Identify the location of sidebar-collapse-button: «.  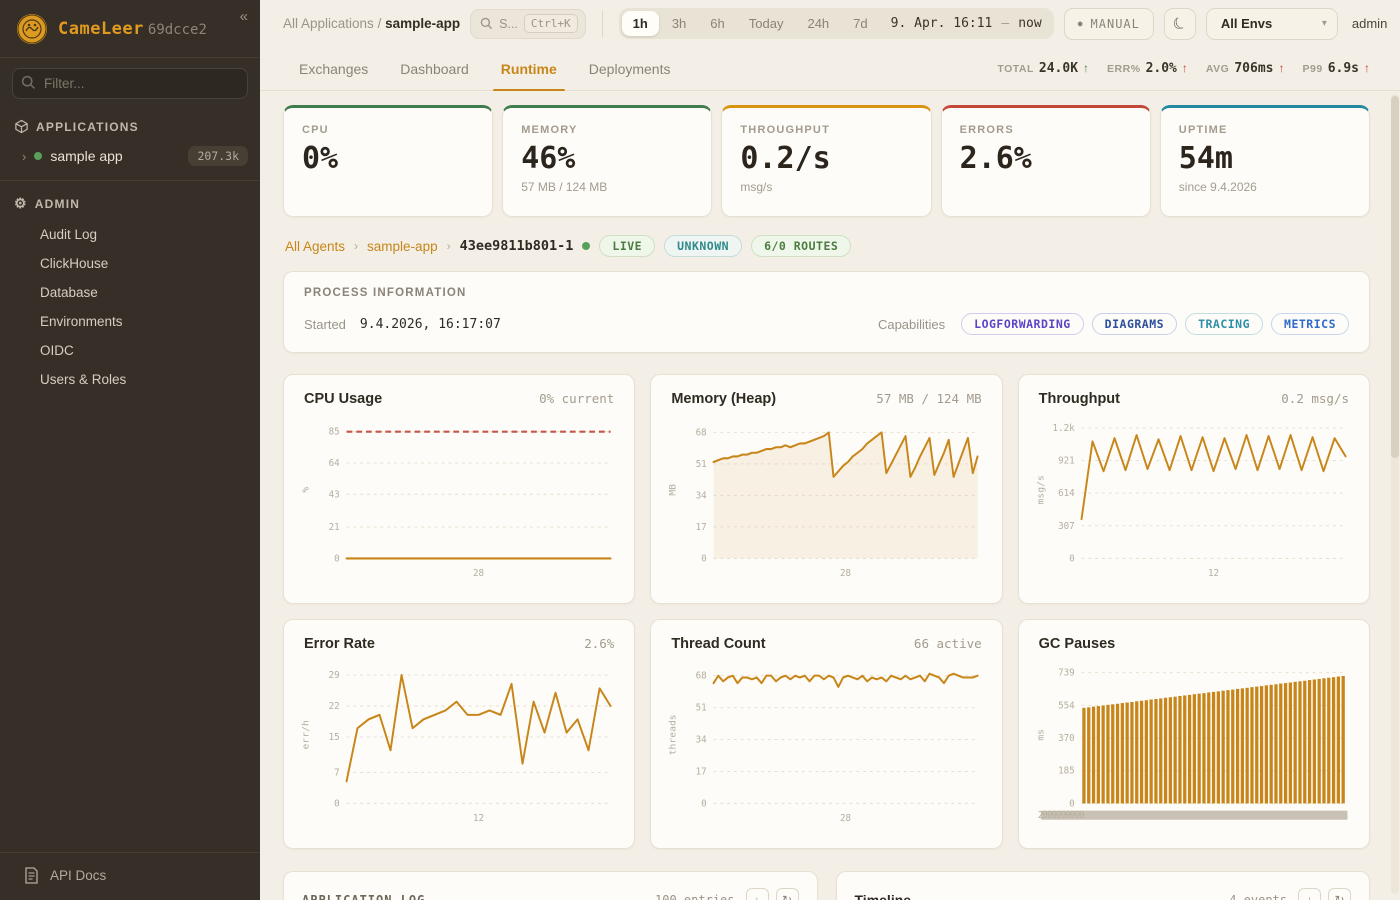
(243, 16).